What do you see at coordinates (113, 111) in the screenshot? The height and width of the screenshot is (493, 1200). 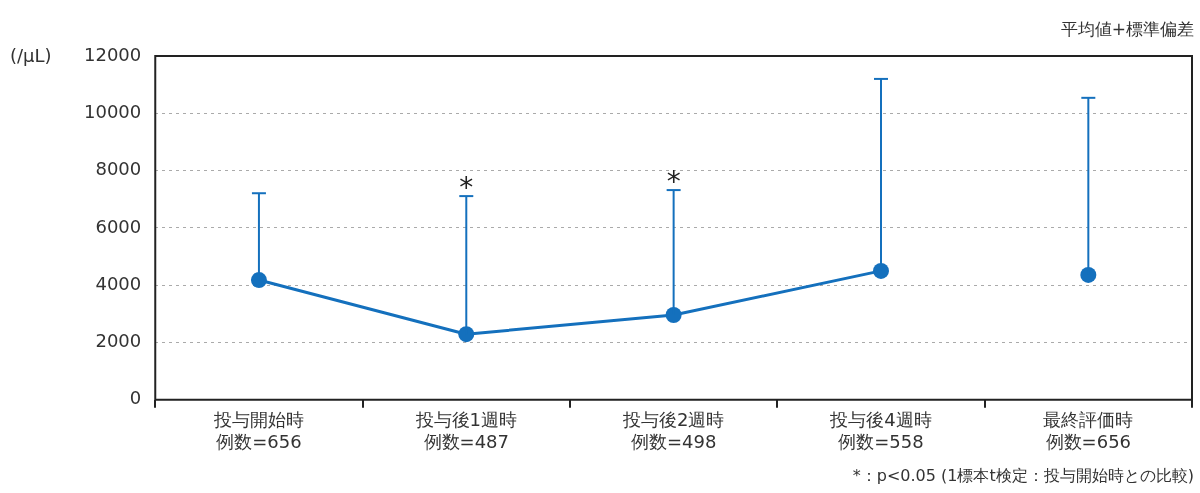 I see `y-tick-label: 10000` at bounding box center [113, 111].